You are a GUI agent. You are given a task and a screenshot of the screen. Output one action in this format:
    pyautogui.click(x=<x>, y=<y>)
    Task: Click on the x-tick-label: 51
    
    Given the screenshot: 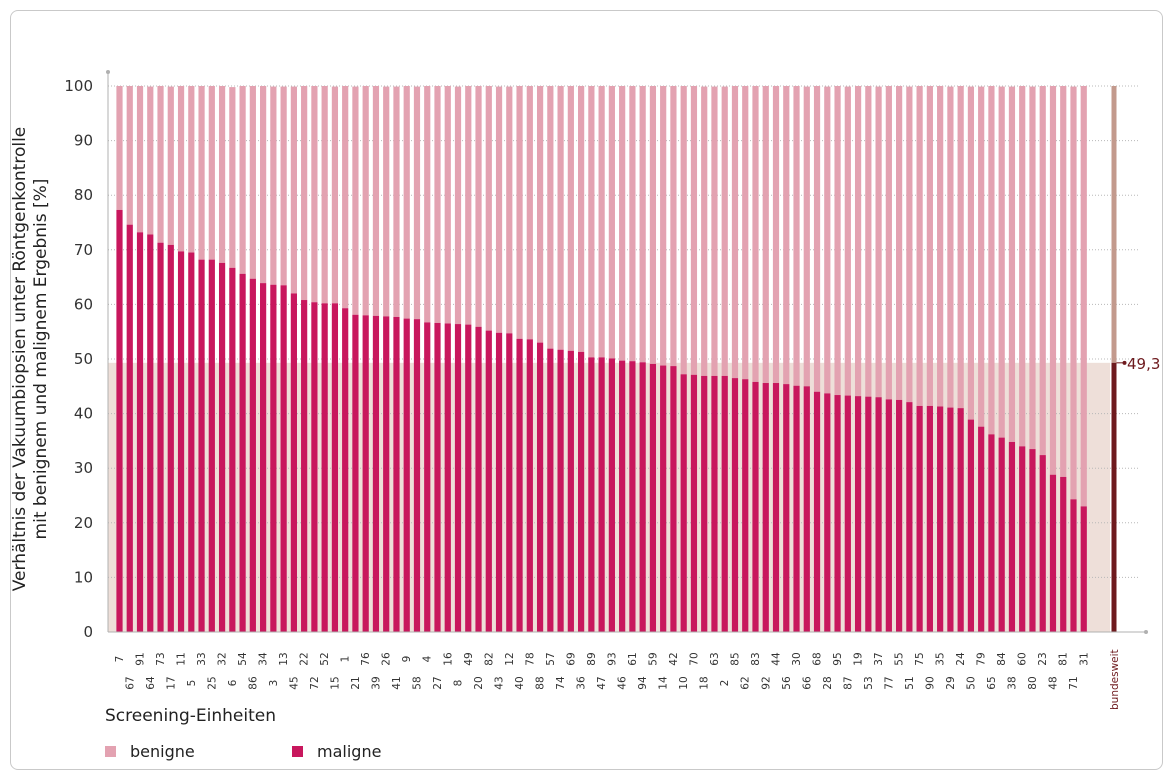 What is the action you would take?
    pyautogui.click(x=910, y=682)
    